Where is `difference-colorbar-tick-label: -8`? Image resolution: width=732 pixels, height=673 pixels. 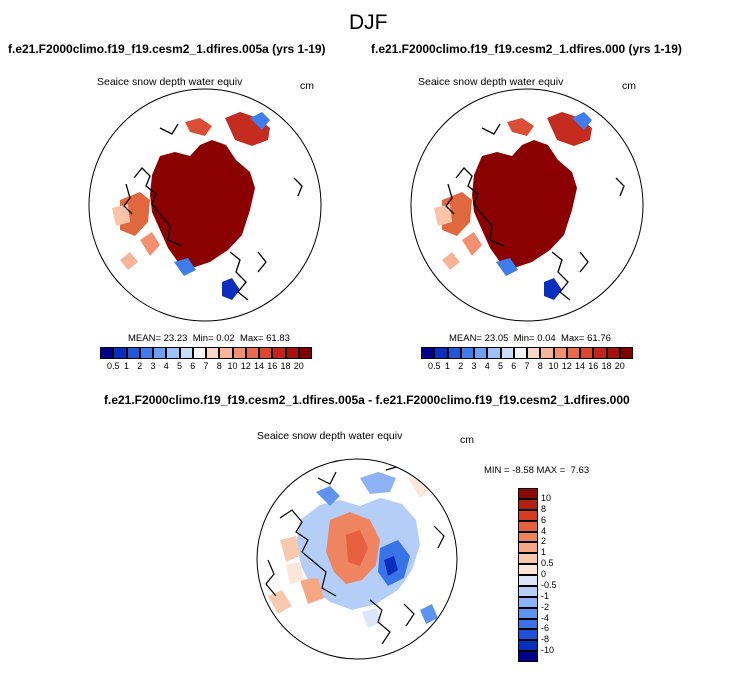
difference-colorbar-tick-label: -8 is located at coordinates (545, 639).